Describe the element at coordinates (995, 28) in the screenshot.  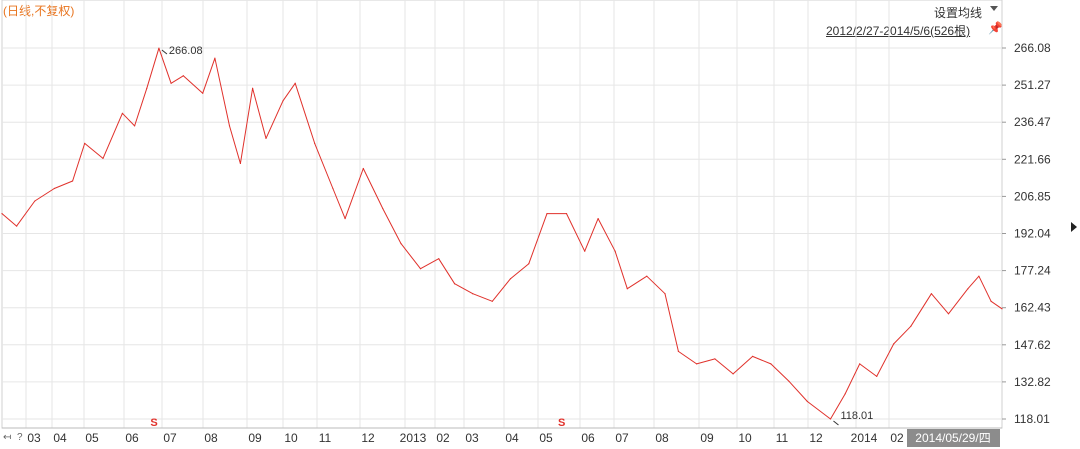
I see `pin-icon: 📌` at that location.